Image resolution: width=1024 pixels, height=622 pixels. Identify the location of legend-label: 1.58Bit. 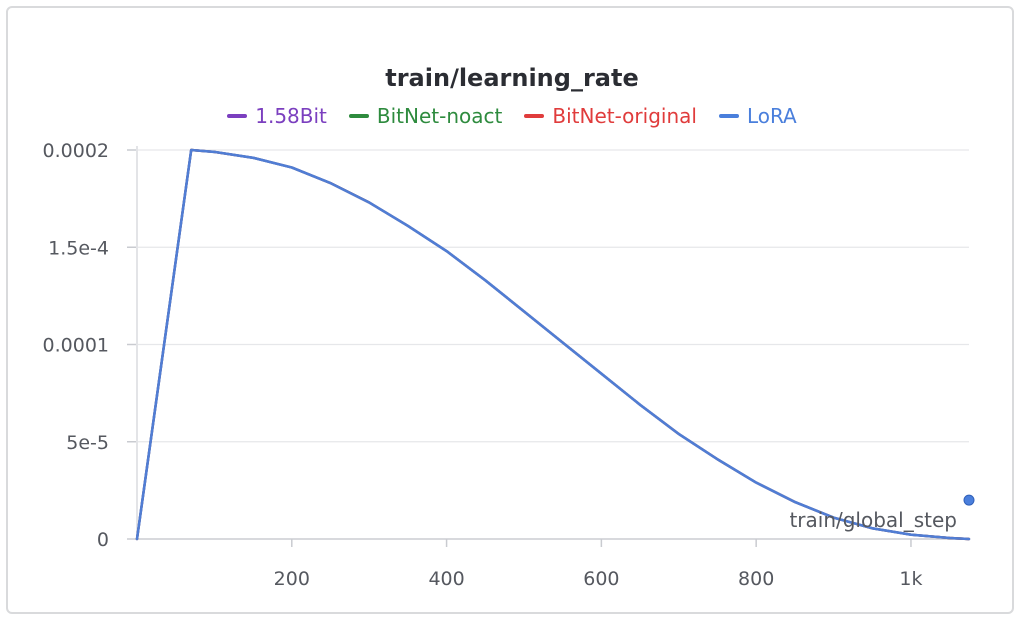
(291, 116).